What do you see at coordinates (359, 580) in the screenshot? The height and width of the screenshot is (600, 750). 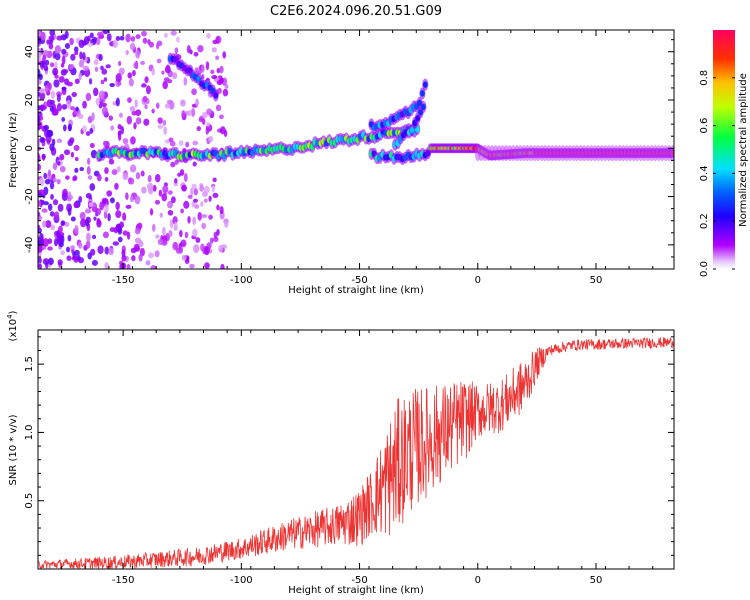 I see `snr-x-tick-label: -50` at bounding box center [359, 580].